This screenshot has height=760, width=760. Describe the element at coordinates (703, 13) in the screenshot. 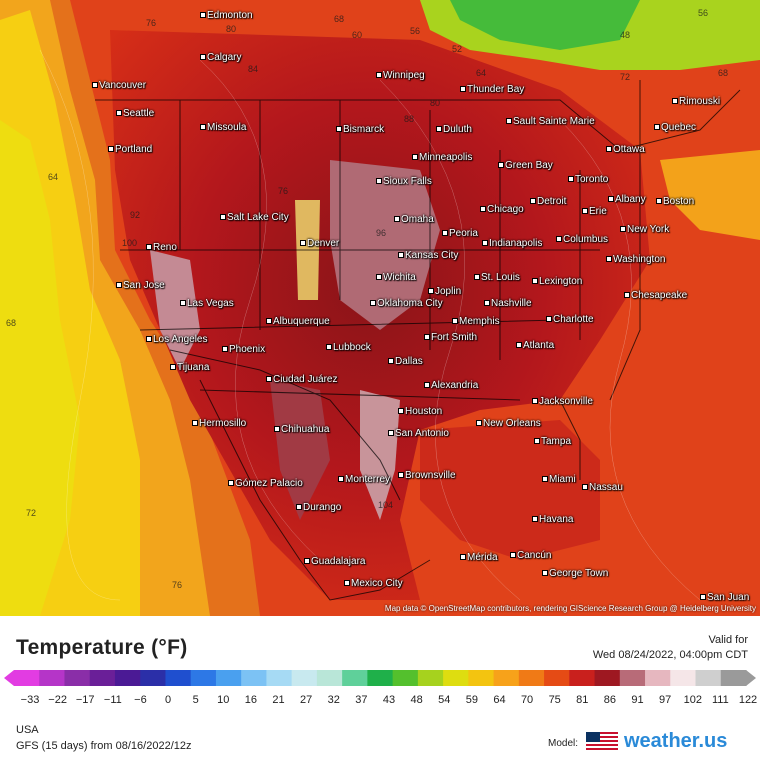

I see `temperature-value: 56` at that location.